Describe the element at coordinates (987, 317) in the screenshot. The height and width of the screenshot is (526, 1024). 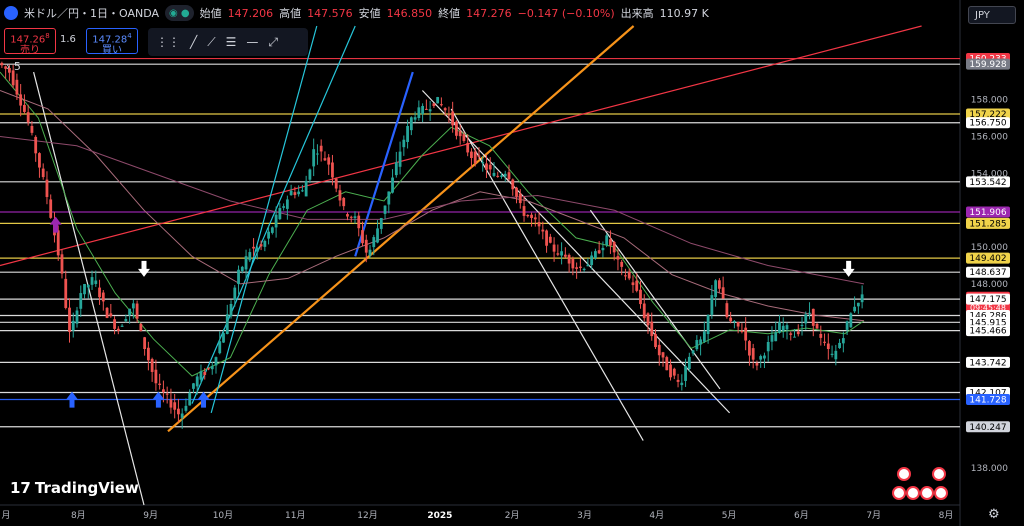
I see `price-level-label: 146.286` at that location.